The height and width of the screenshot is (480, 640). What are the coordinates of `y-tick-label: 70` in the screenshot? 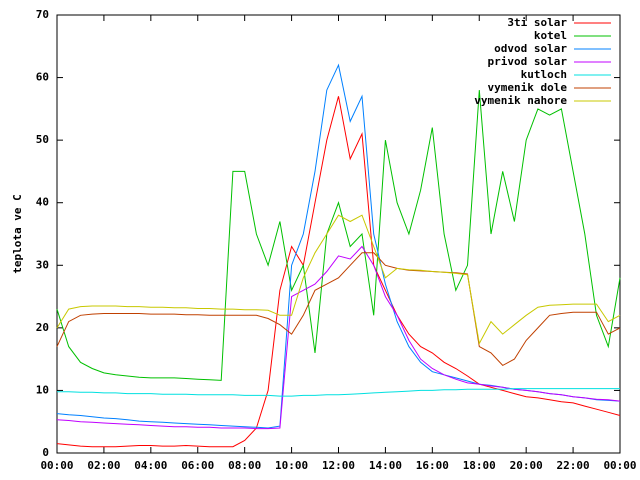 It's located at (42, 14).